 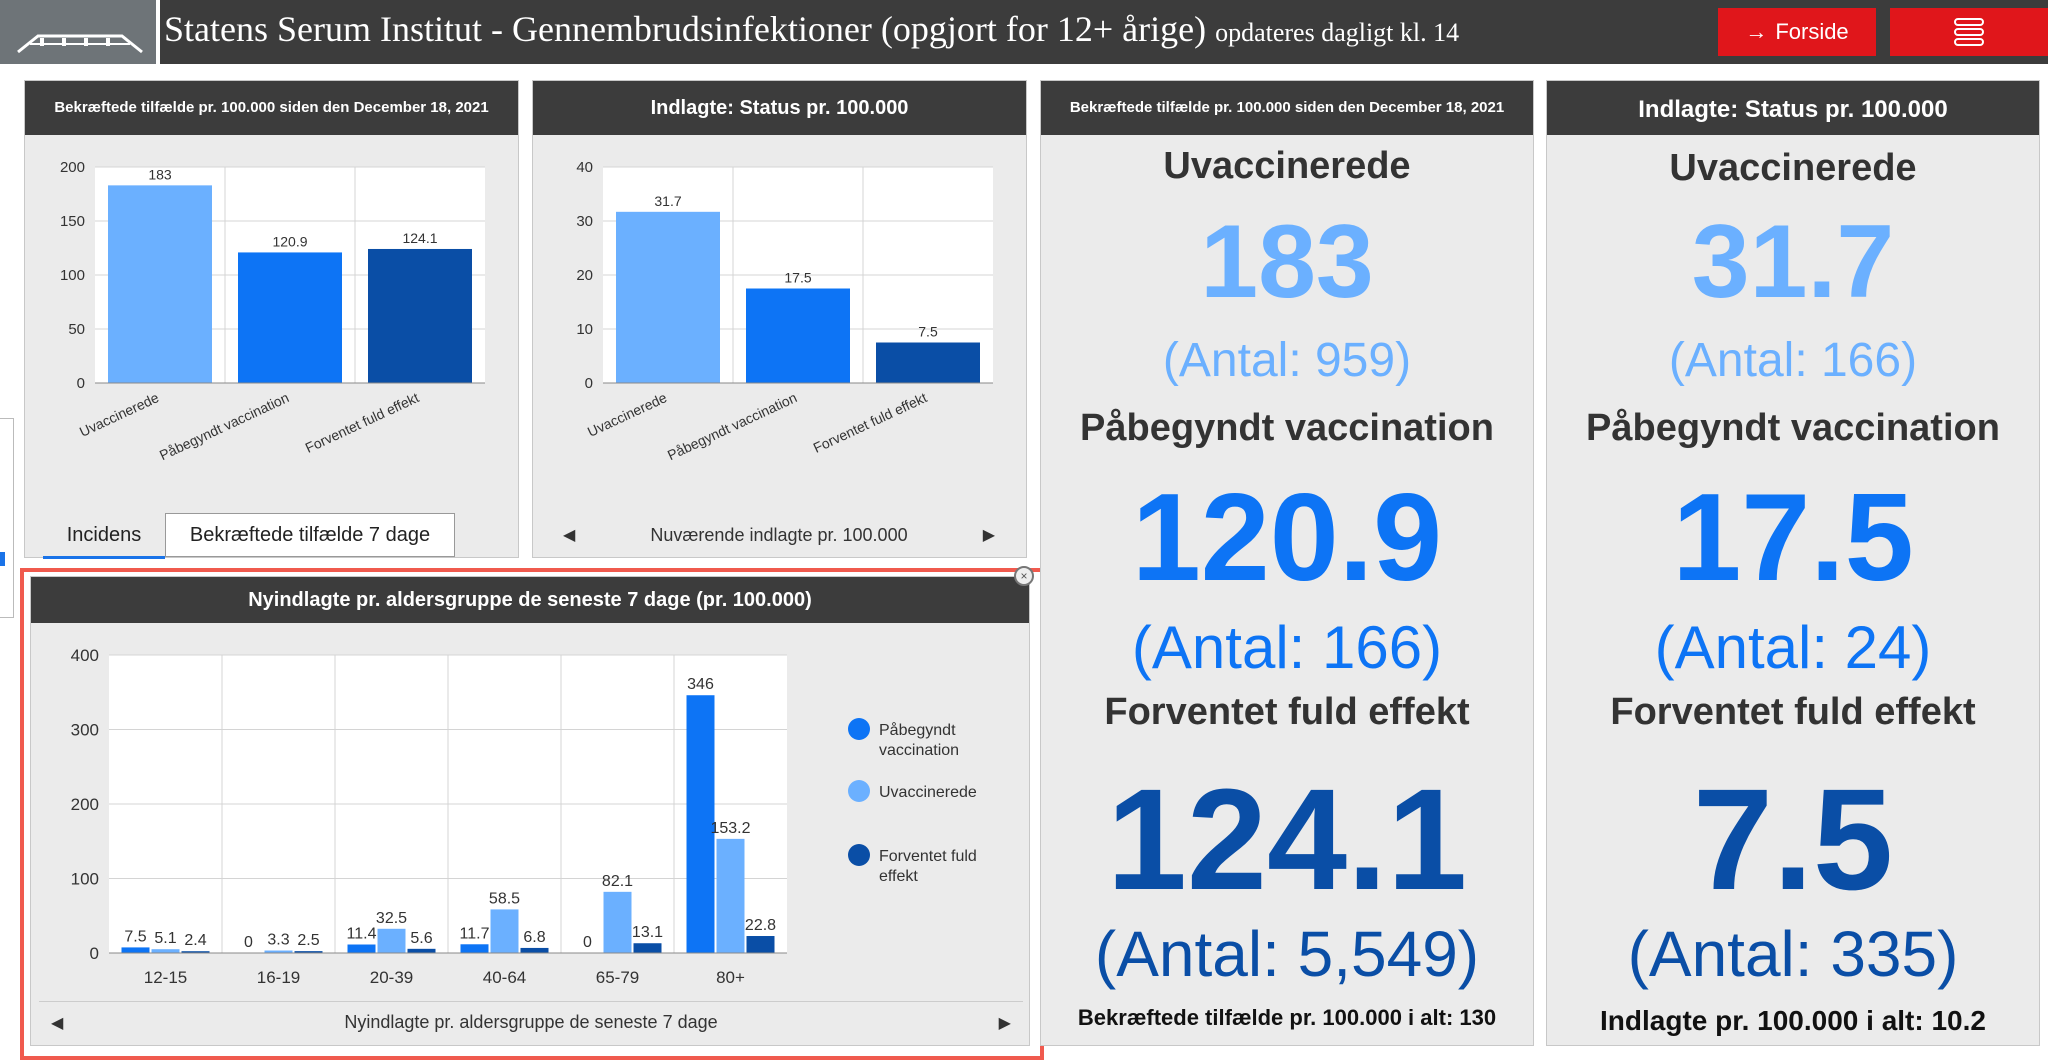 I want to click on count-unvaccinated: (Antal: 959), so click(x=1287, y=360).